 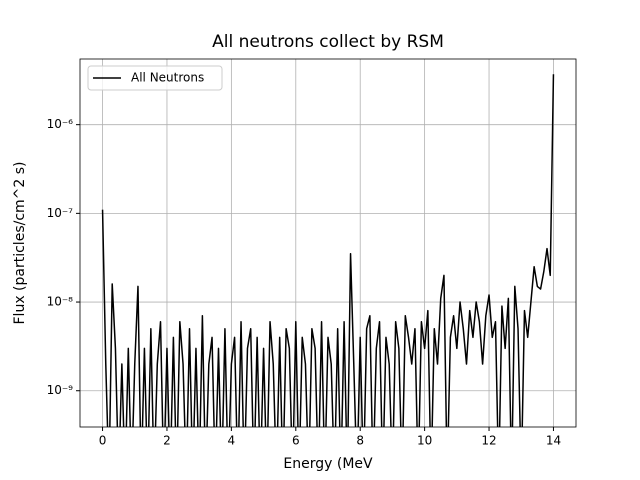 I want to click on x-tick-label: 6, so click(x=296, y=441).